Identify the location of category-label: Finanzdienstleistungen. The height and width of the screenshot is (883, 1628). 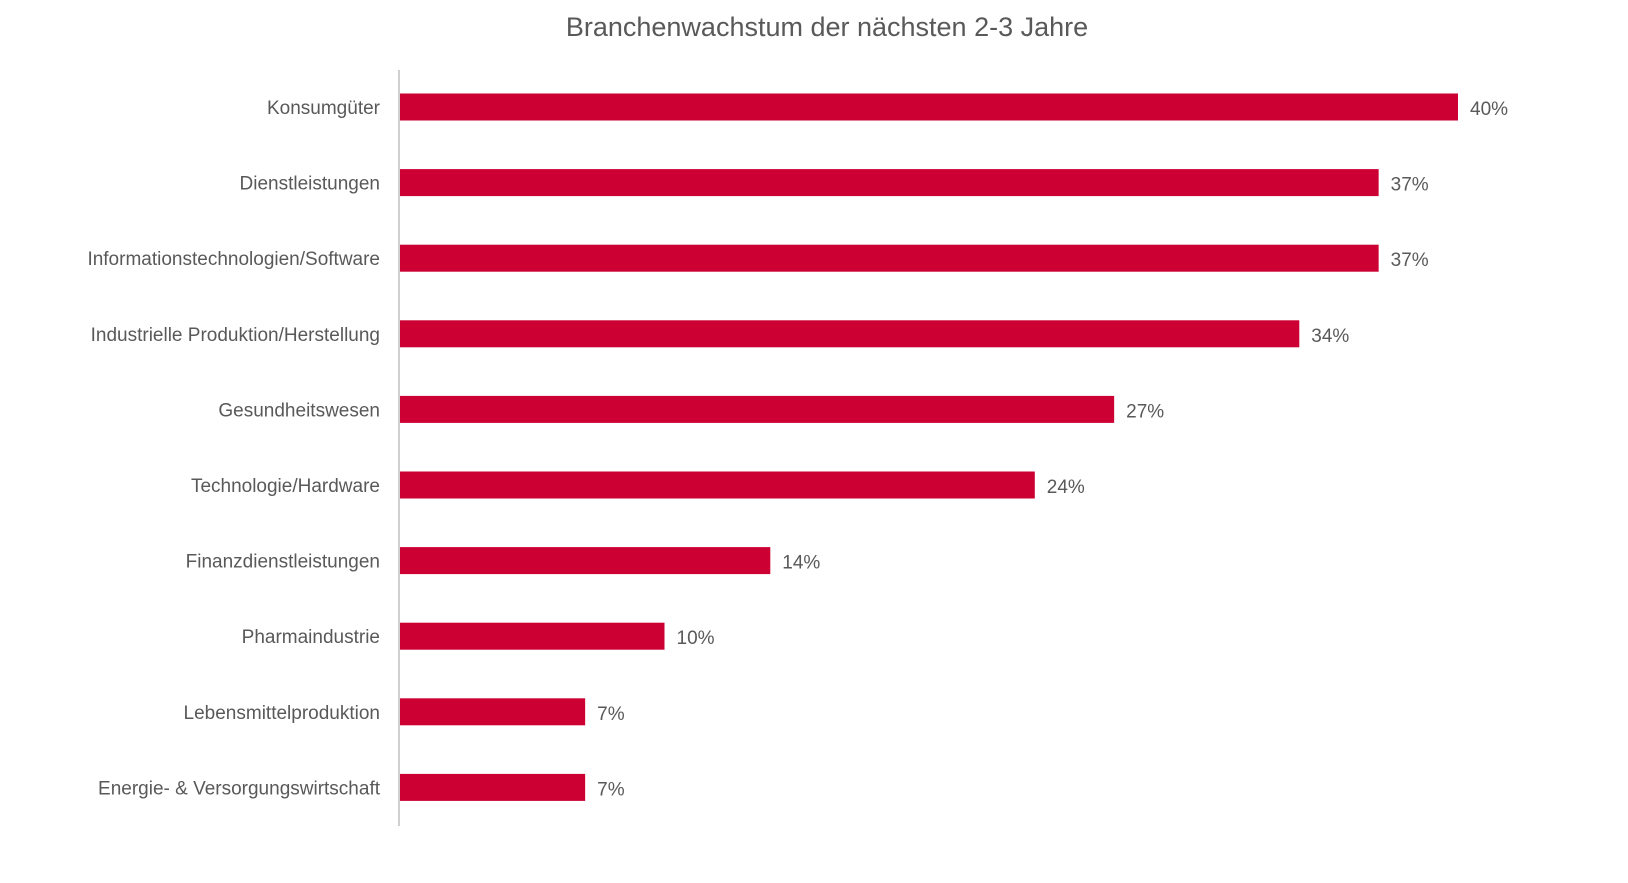
(283, 562).